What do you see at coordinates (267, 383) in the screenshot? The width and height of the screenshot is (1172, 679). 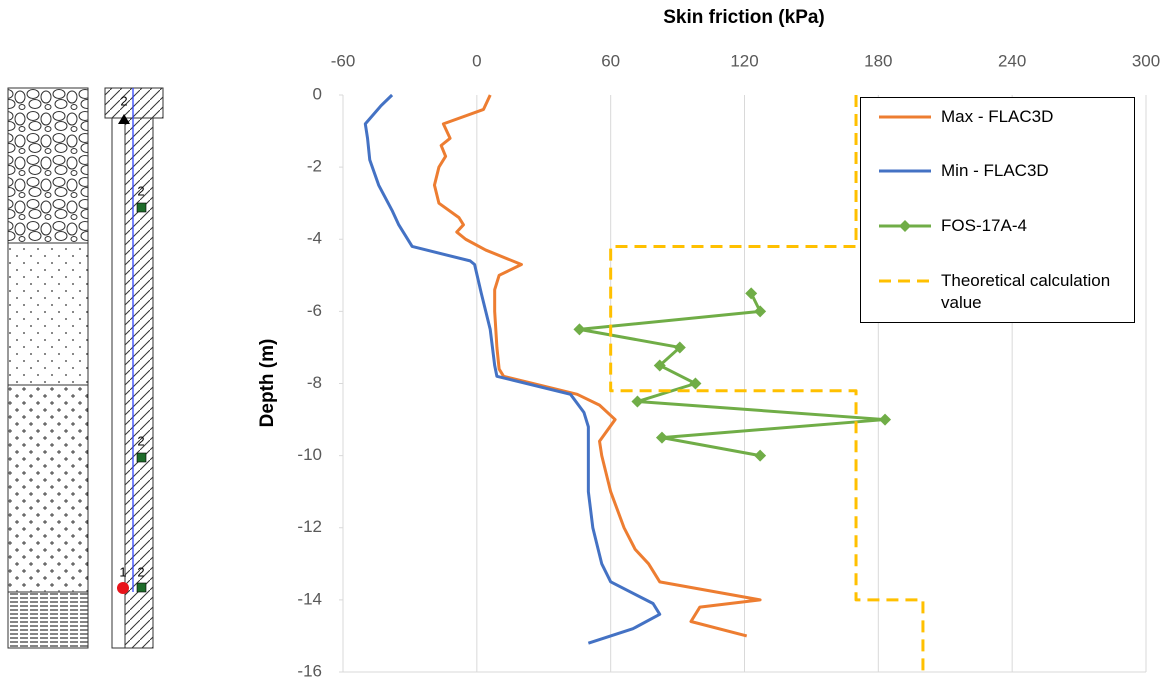 I see `y-axis-title: Depth (m)` at bounding box center [267, 383].